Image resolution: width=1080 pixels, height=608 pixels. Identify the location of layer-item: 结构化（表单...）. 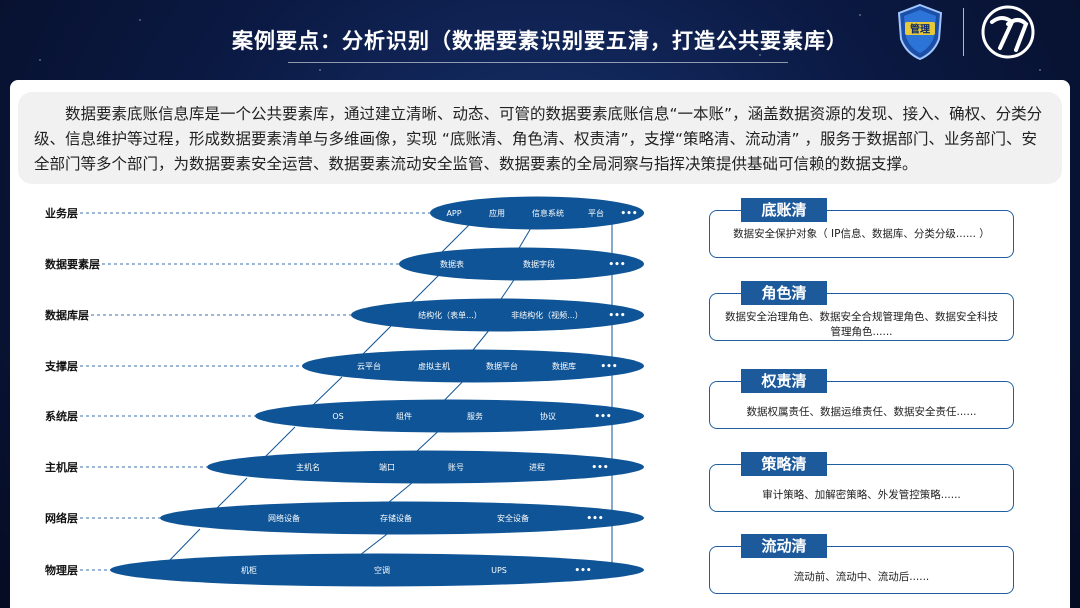
(450, 315).